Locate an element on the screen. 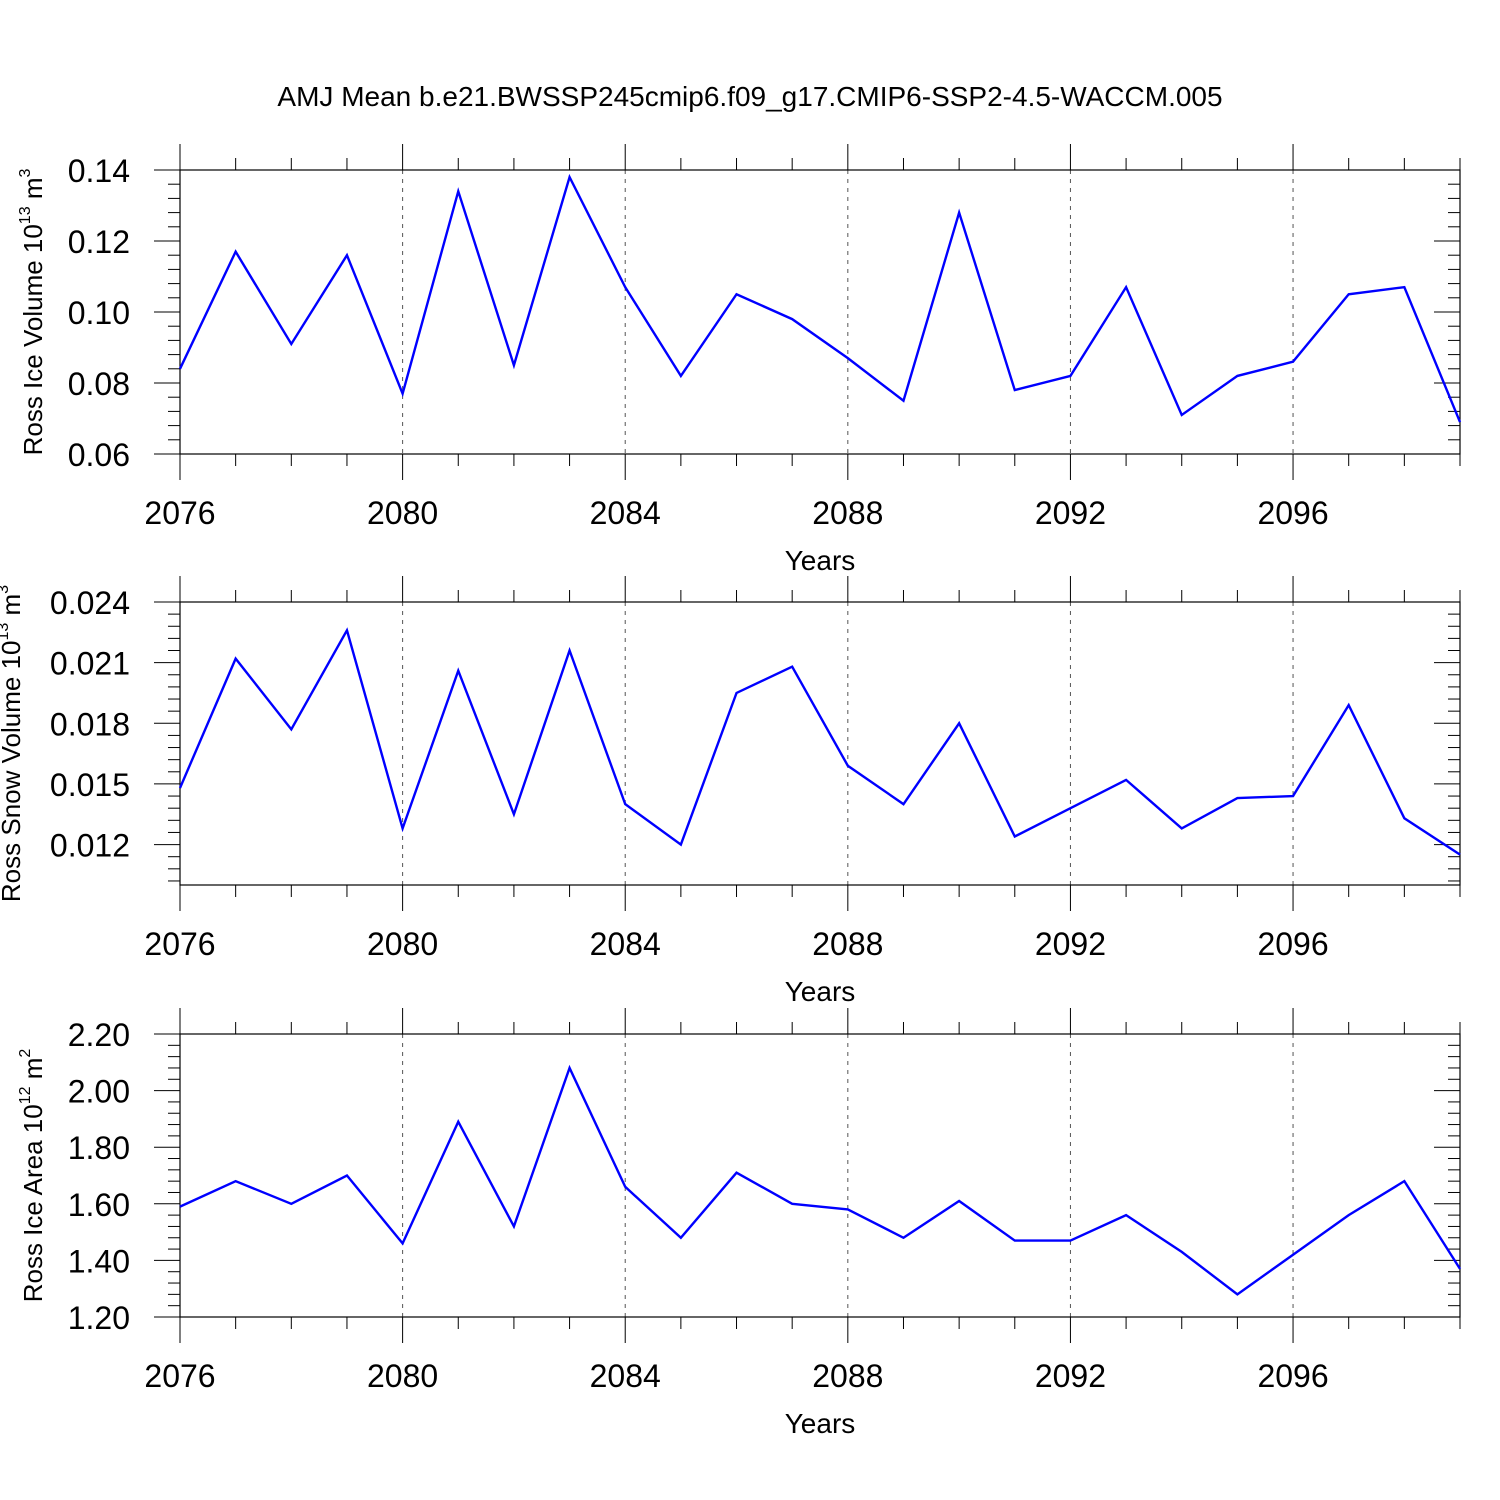  y-tick-label: 1.20 is located at coordinates (99, 1318).